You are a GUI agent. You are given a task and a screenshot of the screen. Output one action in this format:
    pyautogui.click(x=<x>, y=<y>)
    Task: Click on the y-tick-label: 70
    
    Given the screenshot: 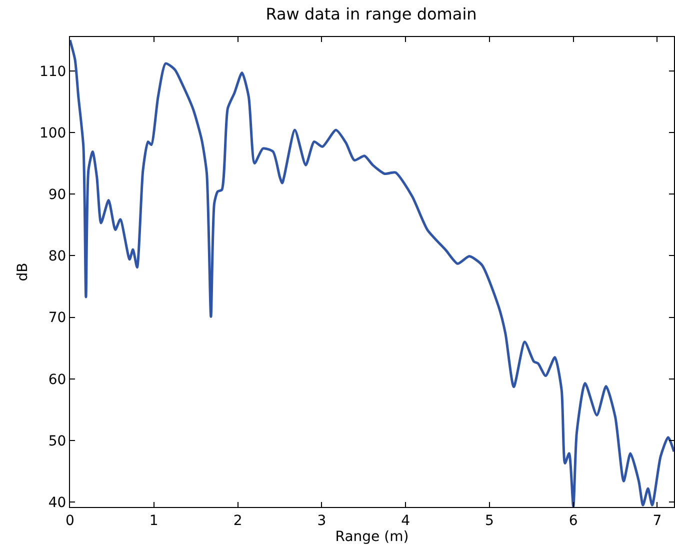 What is the action you would take?
    pyautogui.click(x=57, y=318)
    